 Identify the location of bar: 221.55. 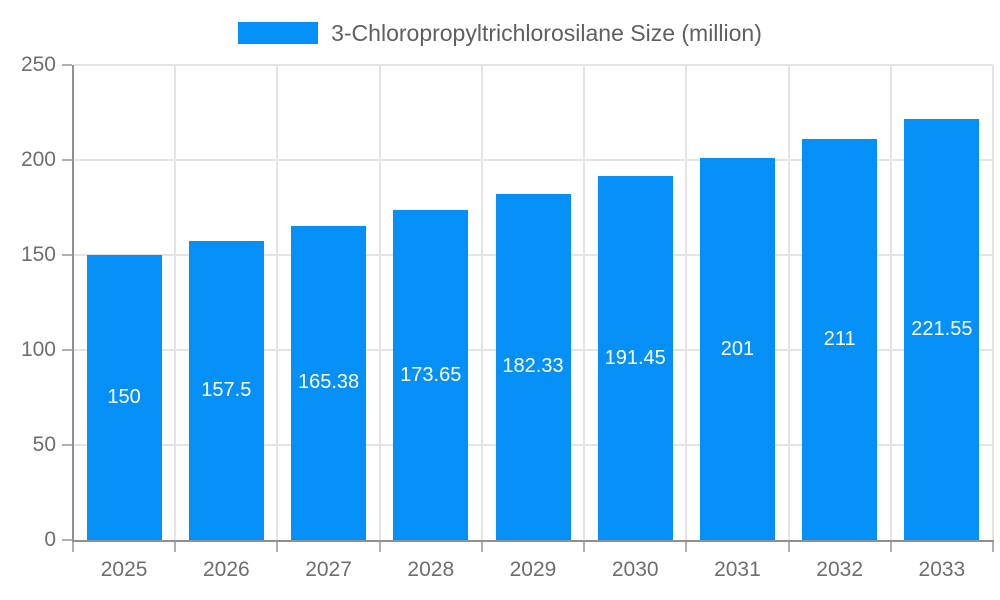
(942, 329).